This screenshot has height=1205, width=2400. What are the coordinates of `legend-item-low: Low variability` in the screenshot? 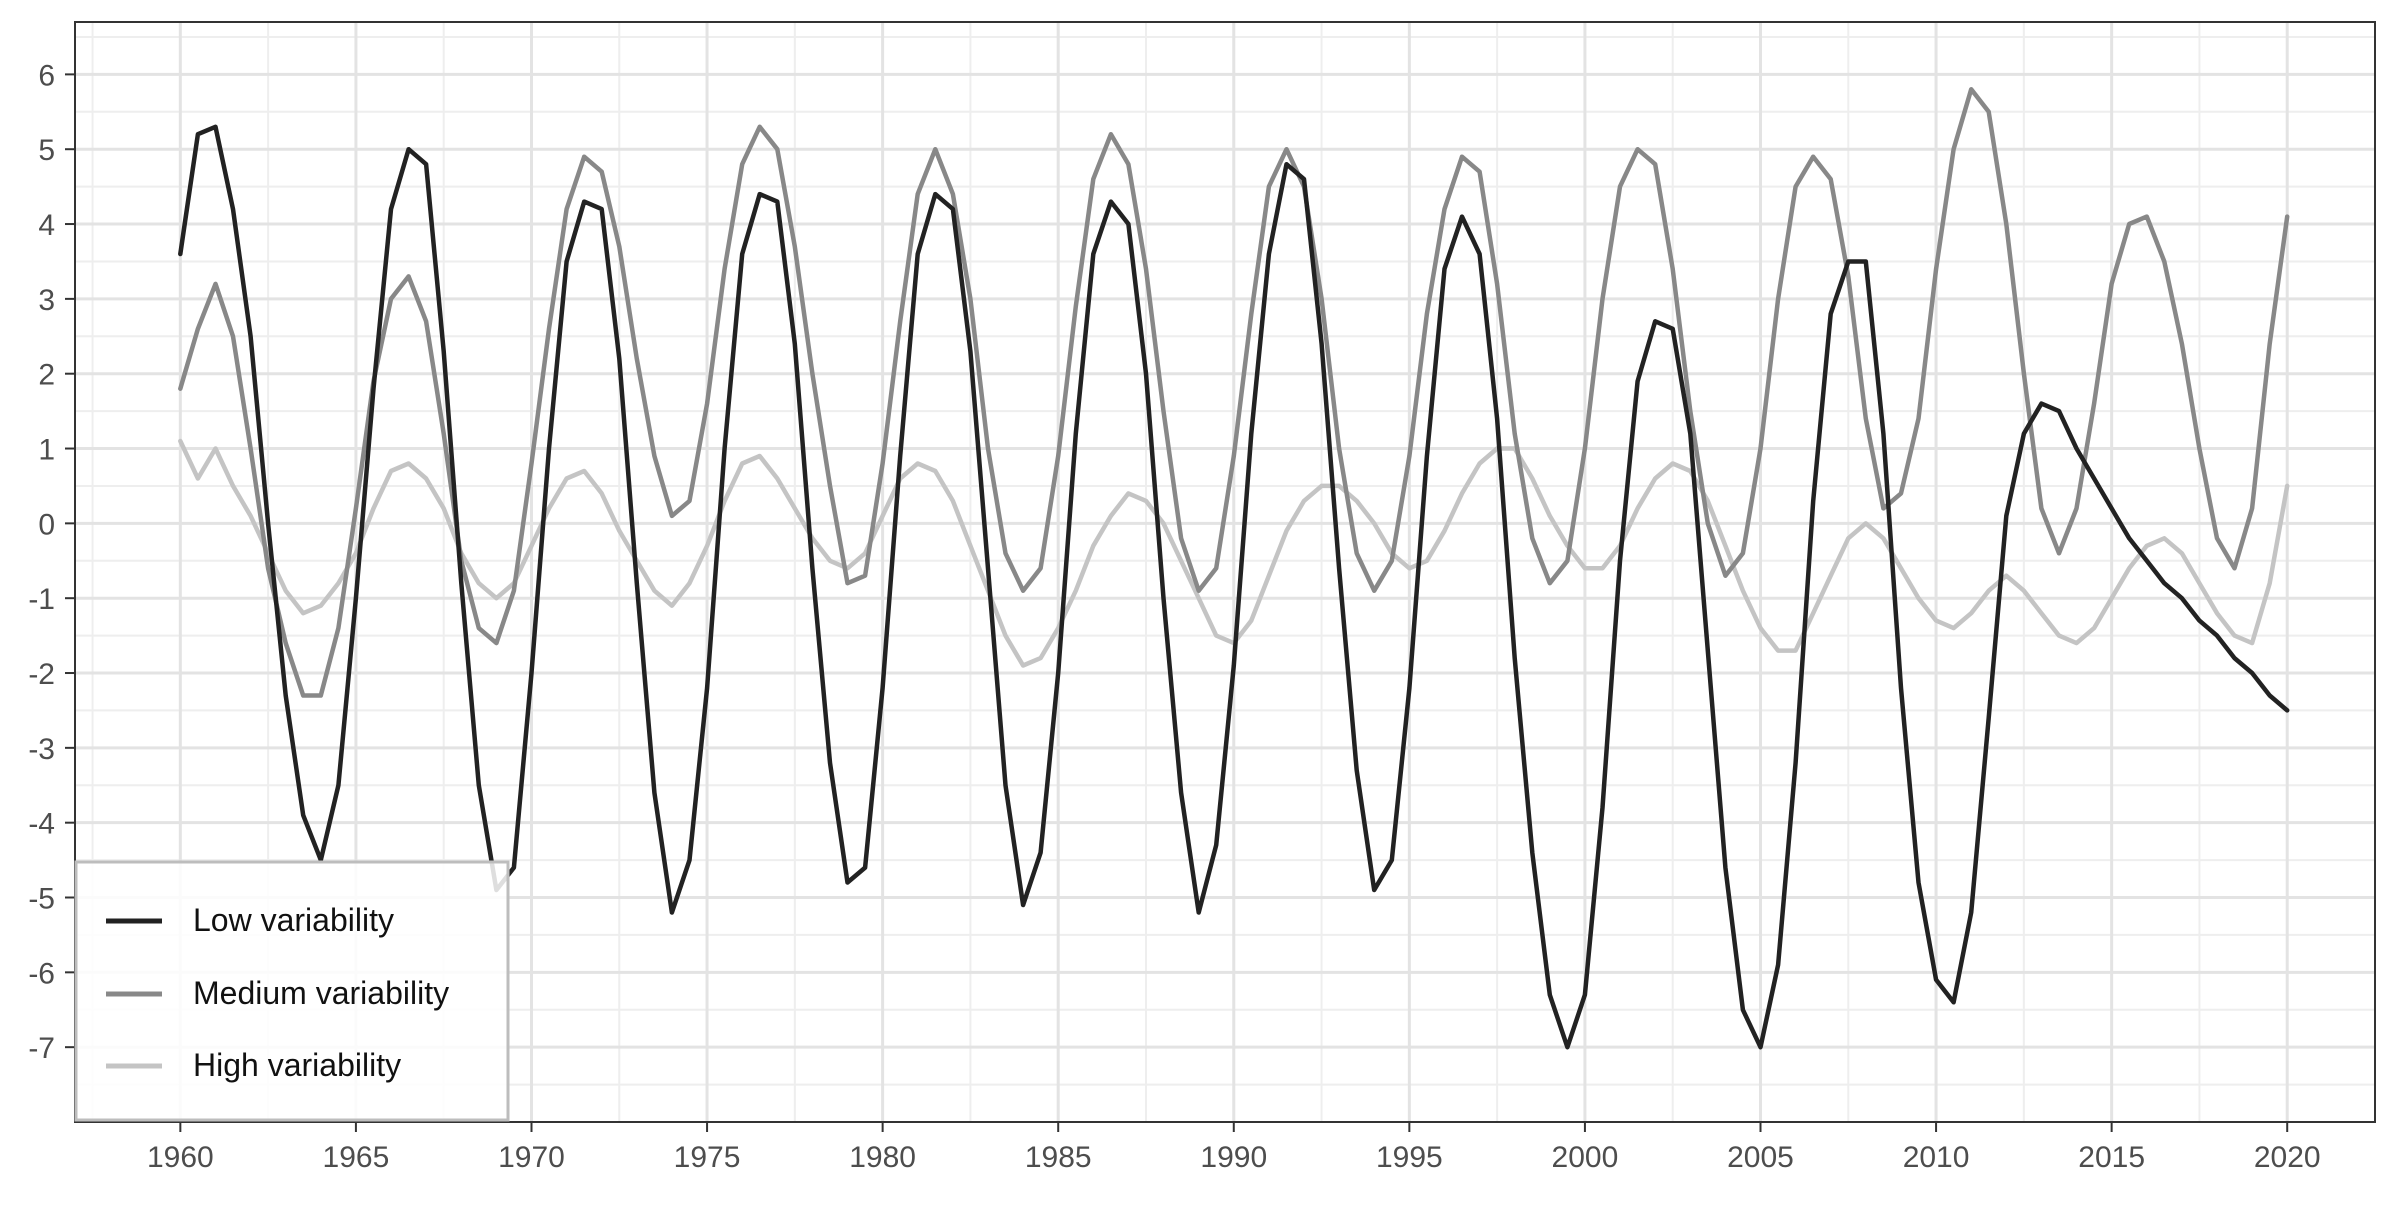 It's located at (250, 920).